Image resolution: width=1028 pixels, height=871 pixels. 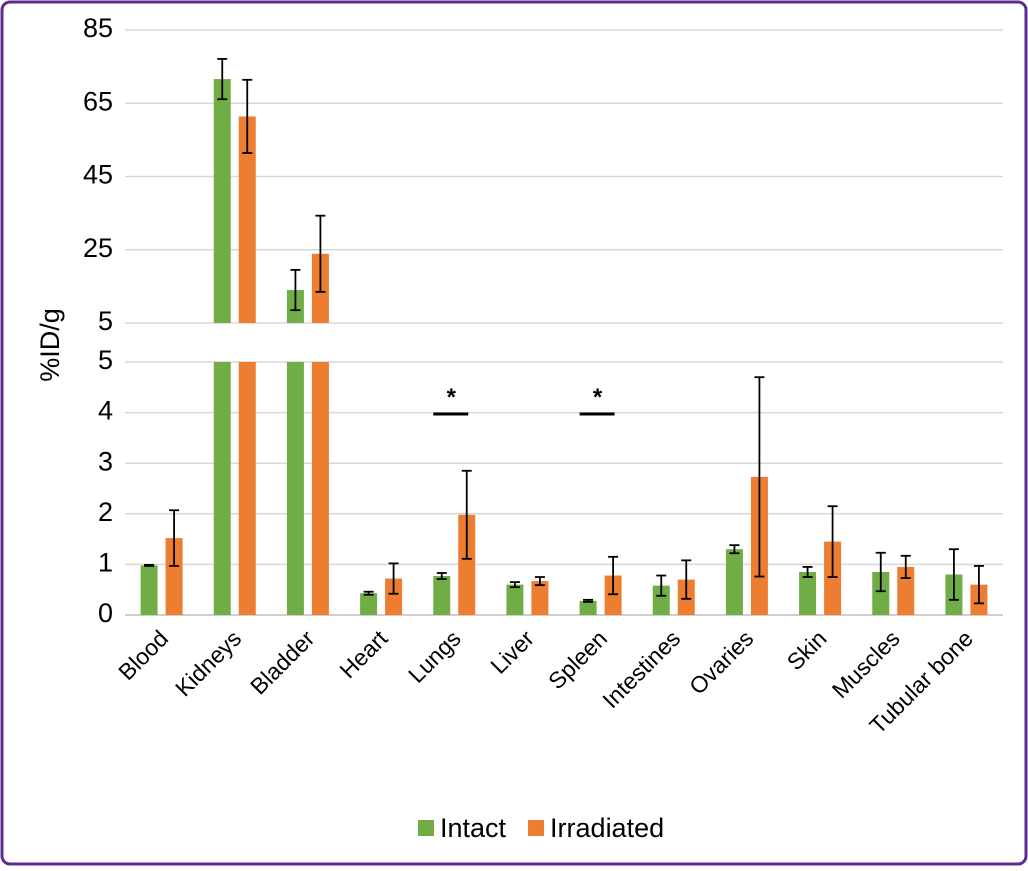 What do you see at coordinates (98, 248) in the screenshot?
I see `y-tick-label: 25` at bounding box center [98, 248].